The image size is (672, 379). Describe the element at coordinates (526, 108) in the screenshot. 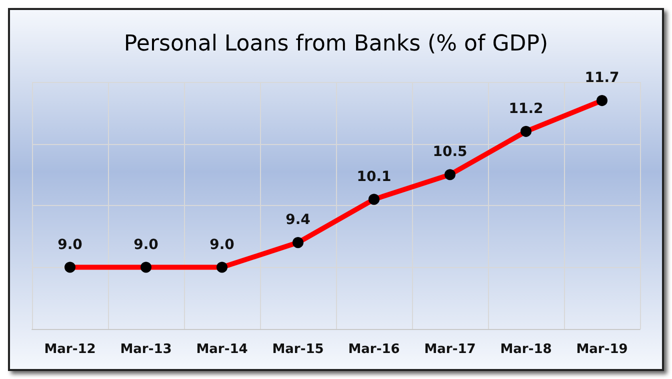

I see `data-label: 11.2` at that location.